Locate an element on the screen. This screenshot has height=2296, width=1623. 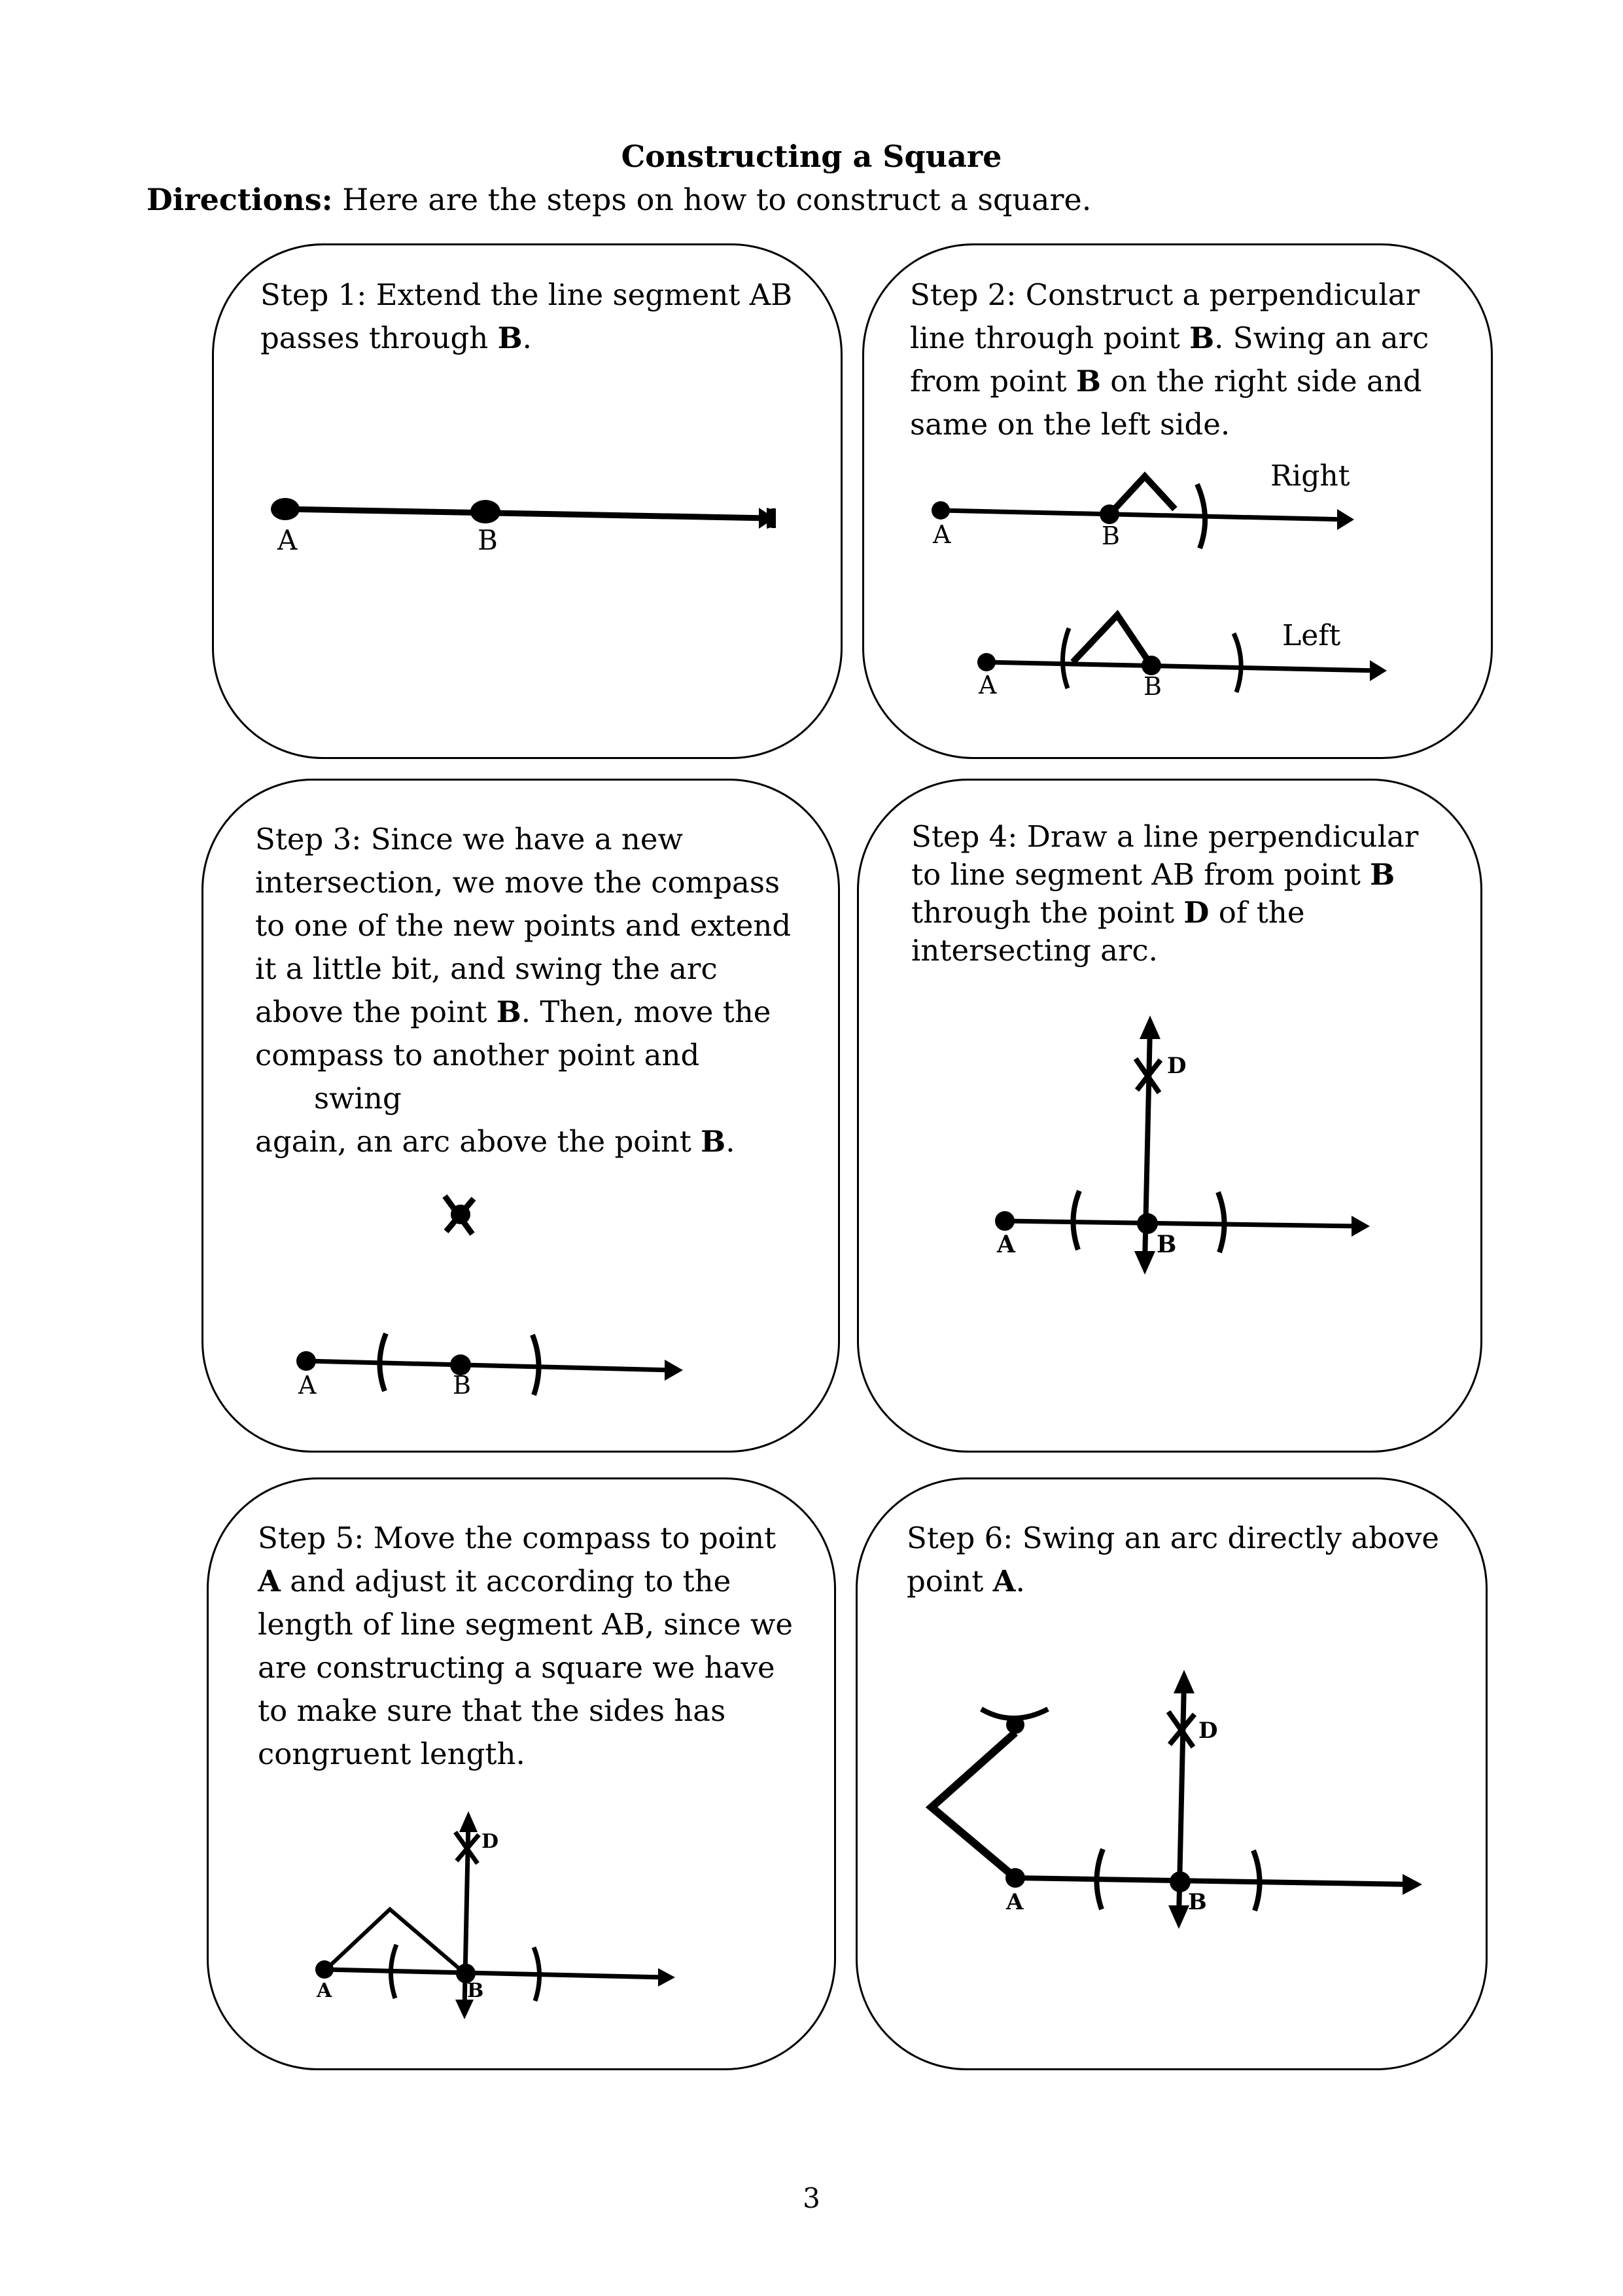
step-1-label-a: A is located at coordinates (288, 540).